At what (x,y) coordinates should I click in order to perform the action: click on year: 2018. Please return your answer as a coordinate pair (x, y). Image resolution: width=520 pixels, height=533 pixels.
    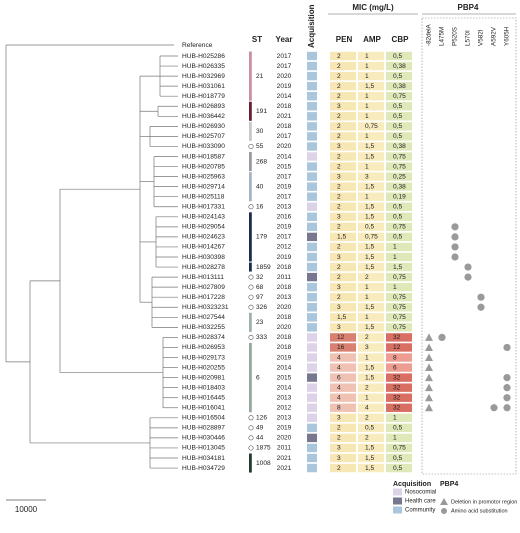
    Looking at the image, I should click on (284, 126).